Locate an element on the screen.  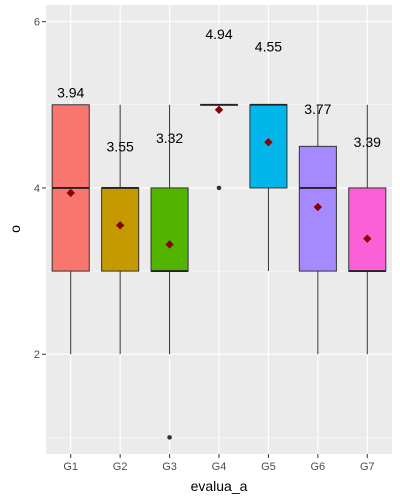
x-tick-label: G7 is located at coordinates (367, 467).